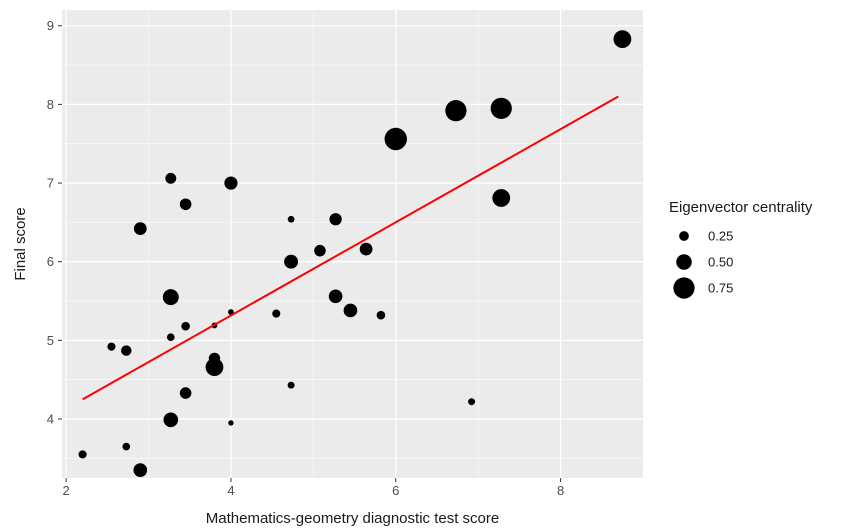  I want to click on y-tick-label: 5, so click(50, 340).